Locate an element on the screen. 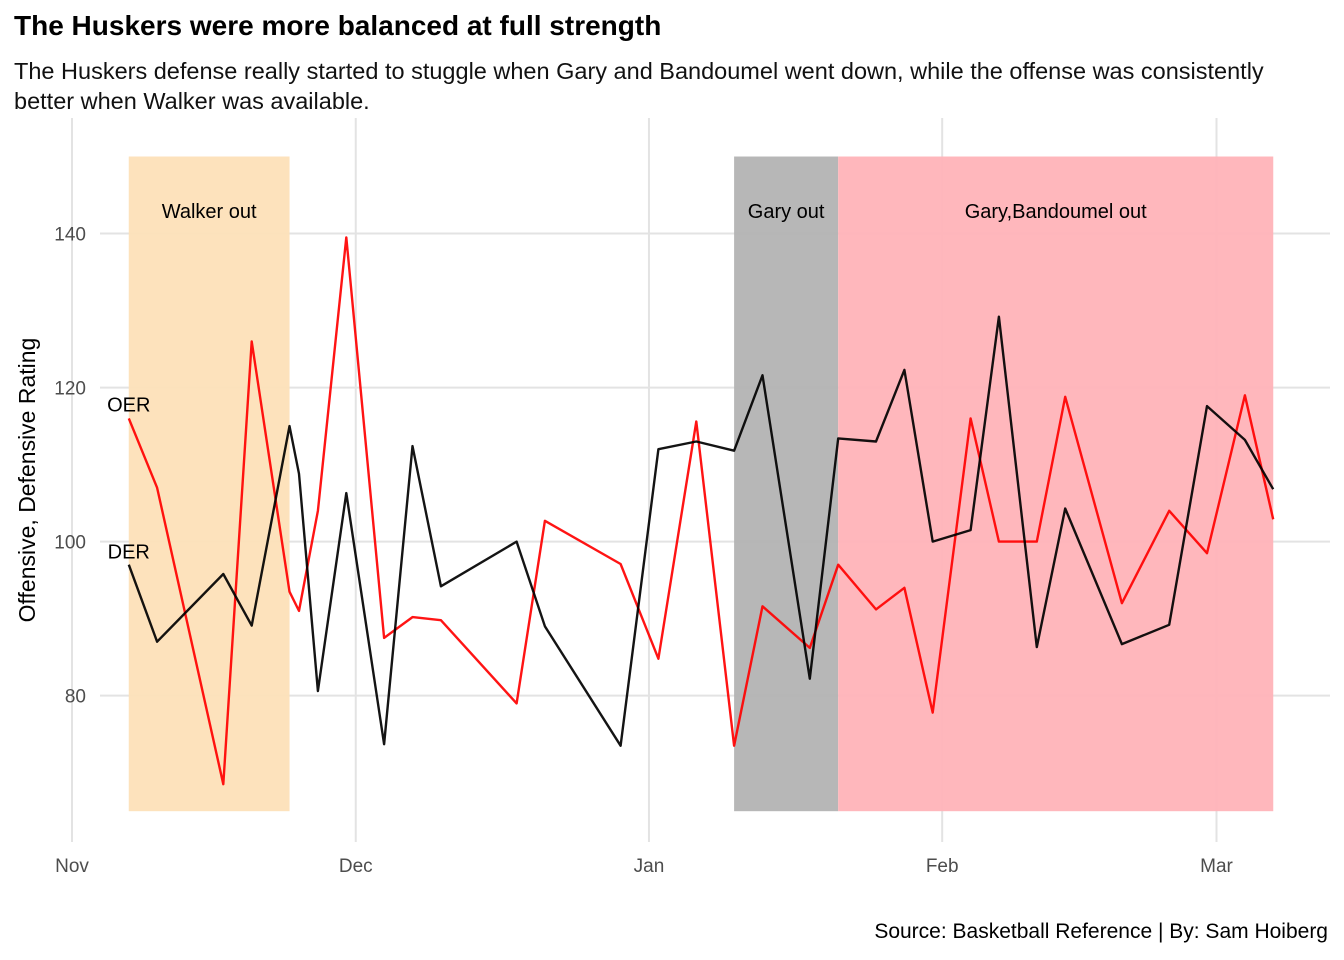  x-tick-label: Feb is located at coordinates (942, 866).